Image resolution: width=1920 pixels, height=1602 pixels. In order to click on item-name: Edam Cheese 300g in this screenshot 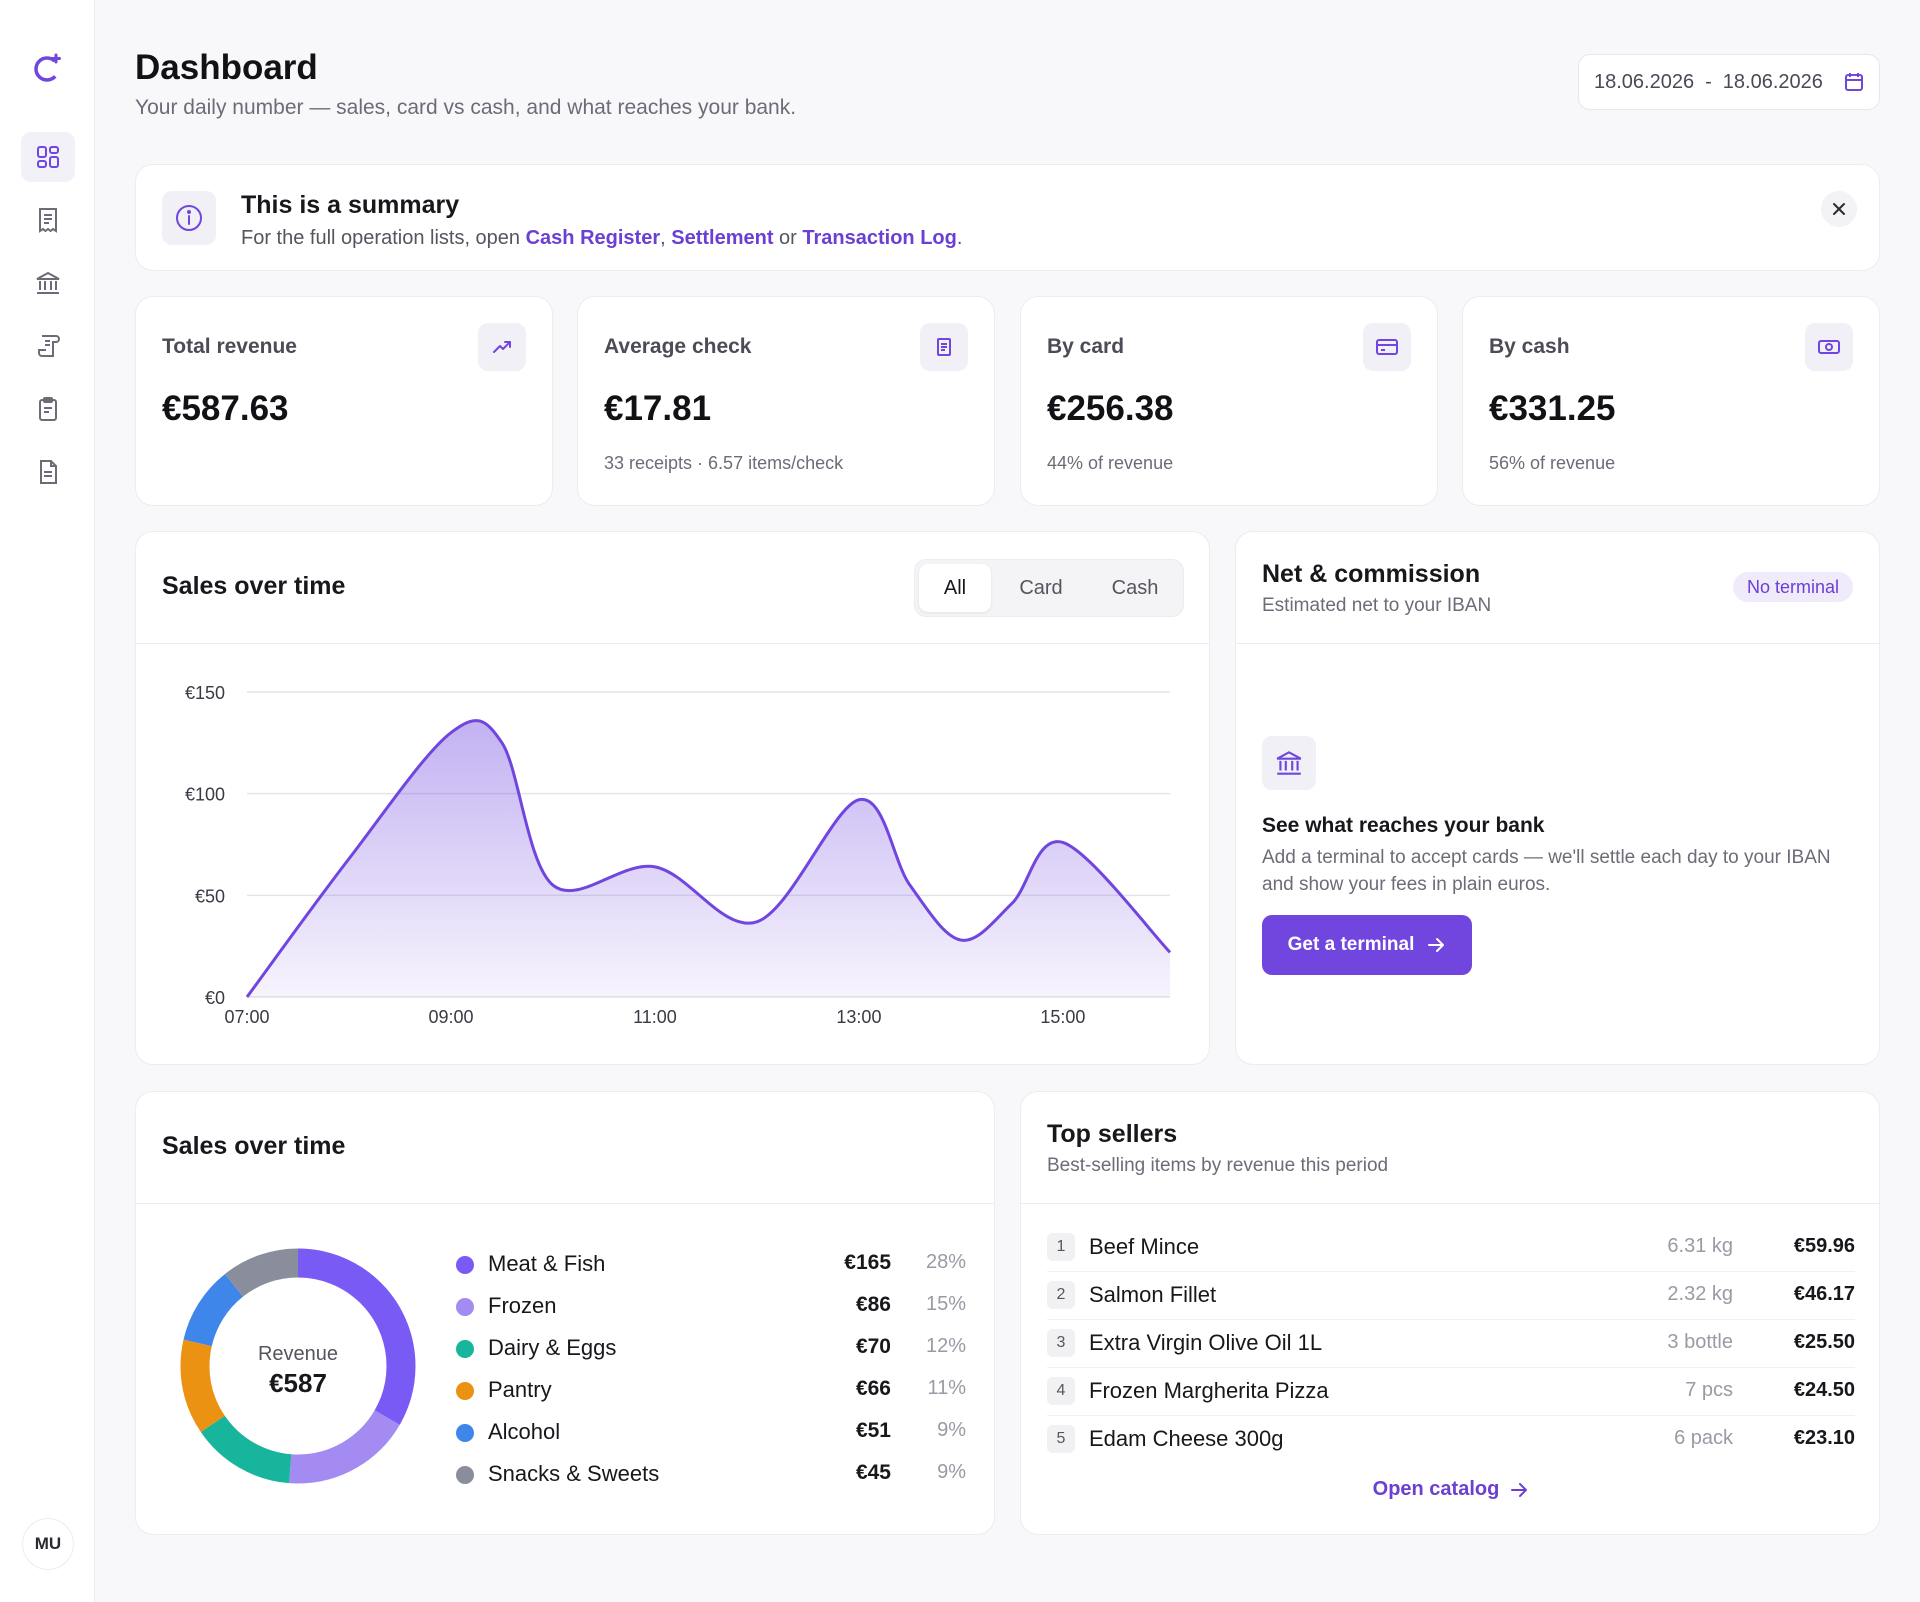, I will do `click(1186, 1438)`.